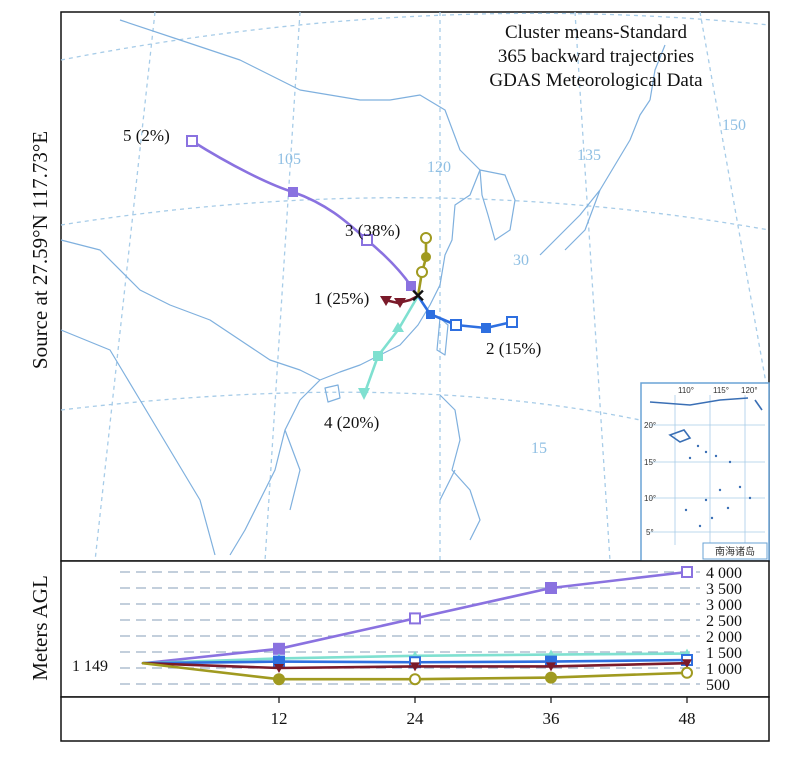 Image resolution: width=800 pixels, height=759 pixels. I want to click on philippines, so click(460, 467).